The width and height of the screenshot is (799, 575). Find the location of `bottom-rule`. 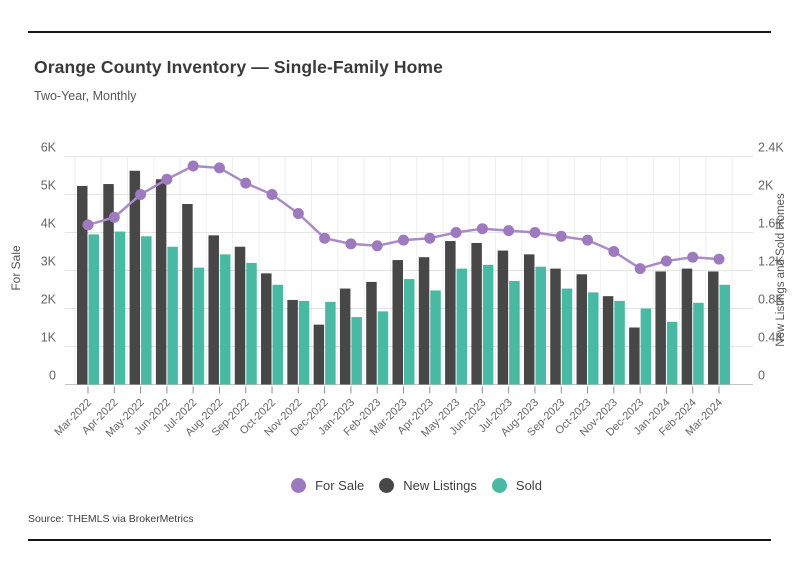

bottom-rule is located at coordinates (399, 540).